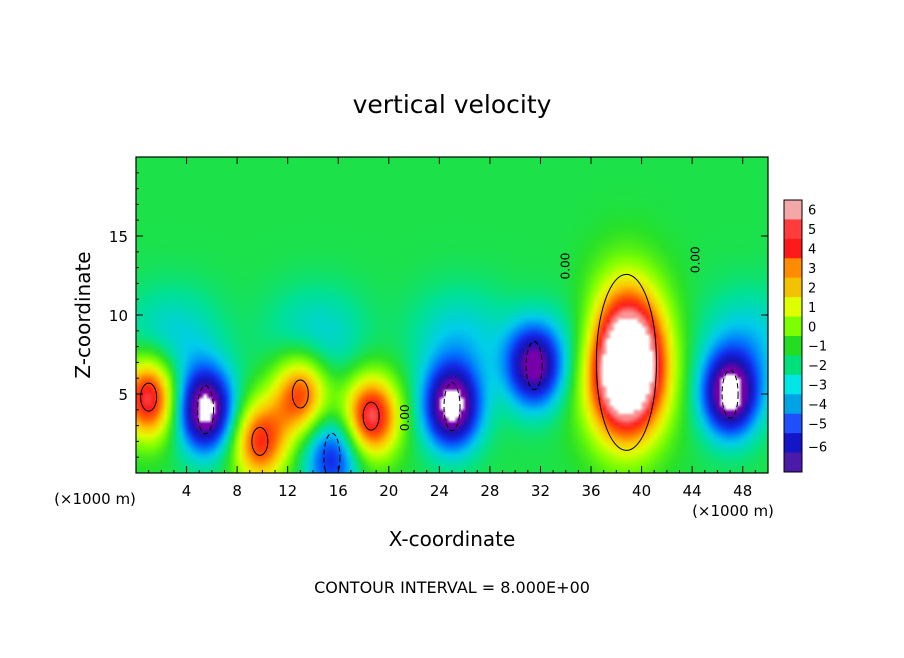 This screenshot has width=904, height=658. What do you see at coordinates (439, 491) in the screenshot?
I see `x-tick-label: 24` at bounding box center [439, 491].